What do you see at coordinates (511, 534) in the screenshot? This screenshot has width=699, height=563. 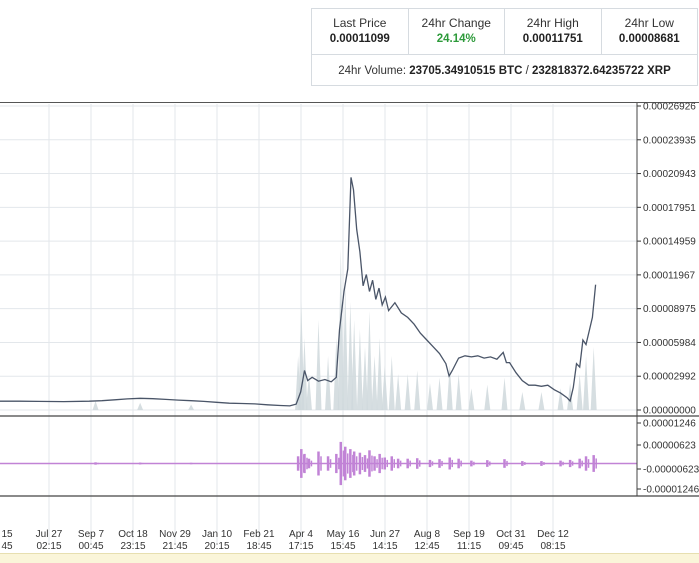 I see `x-tick-date: Oct 31` at bounding box center [511, 534].